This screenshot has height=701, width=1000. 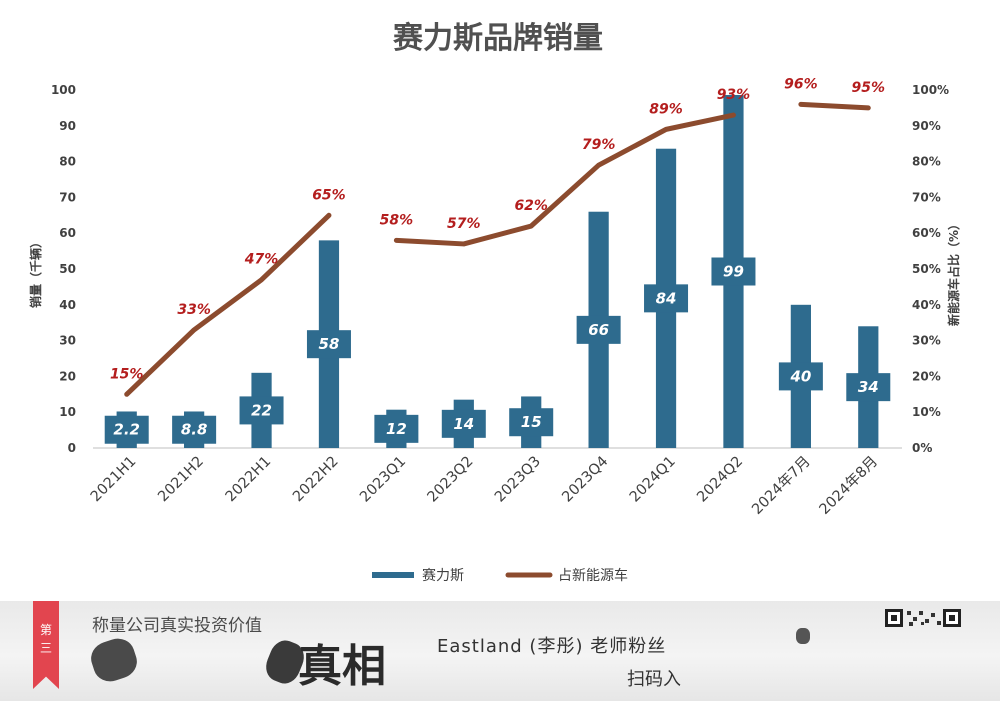 What do you see at coordinates (67, 376) in the screenshot?
I see `left-tick-label: 20` at bounding box center [67, 376].